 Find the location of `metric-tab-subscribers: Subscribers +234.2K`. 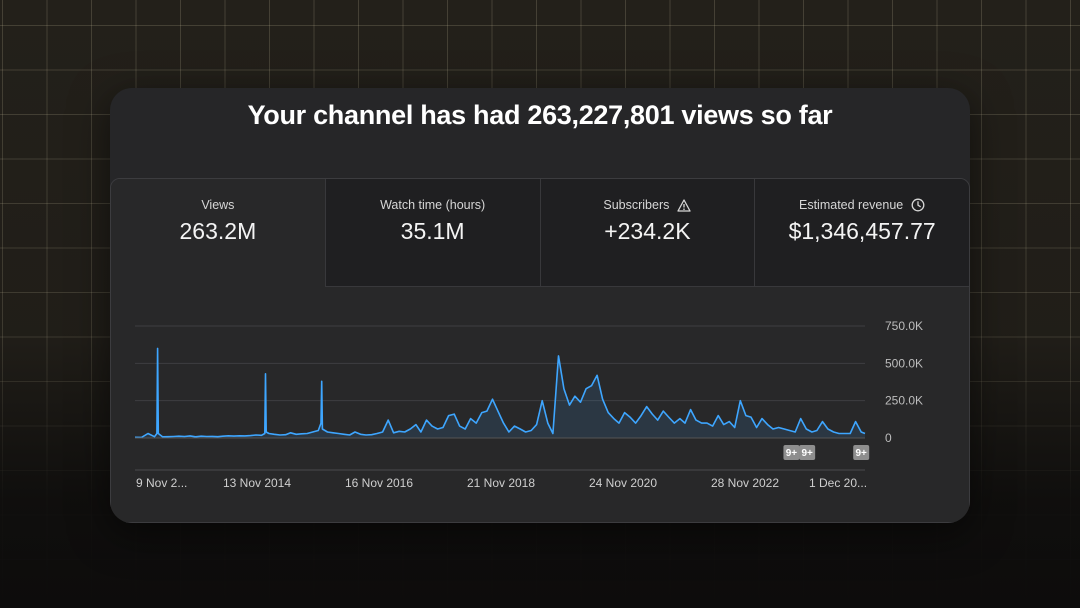

metric-tab-subscribers: Subscribers +234.2K is located at coordinates (647, 233).